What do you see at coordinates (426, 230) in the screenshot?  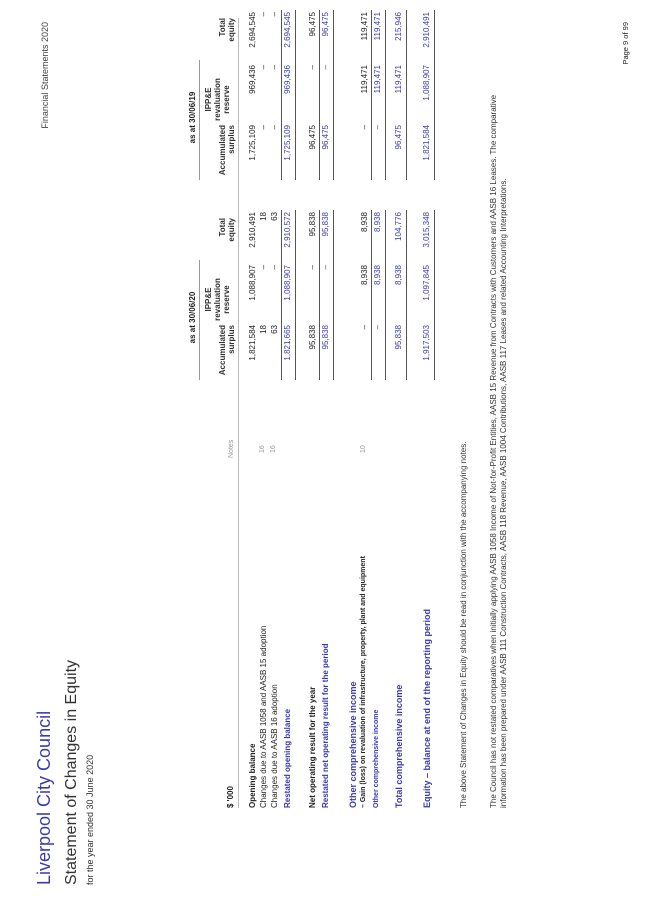 I see `cell-2020-tot: 3,015,348` at bounding box center [426, 230].